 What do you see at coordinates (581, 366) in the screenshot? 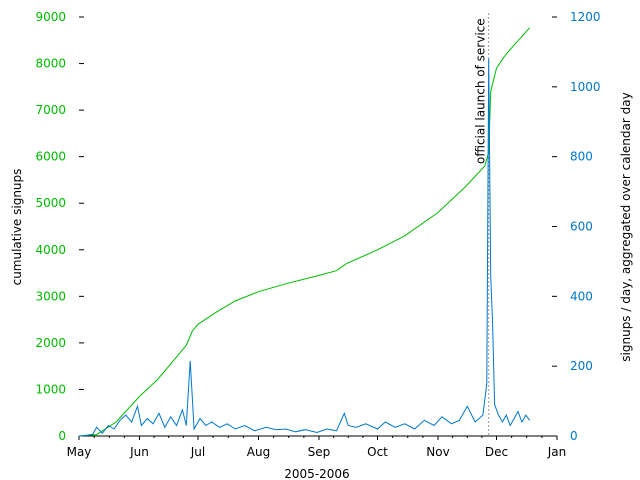
I see `right-y-tick-label: 200` at bounding box center [581, 366].